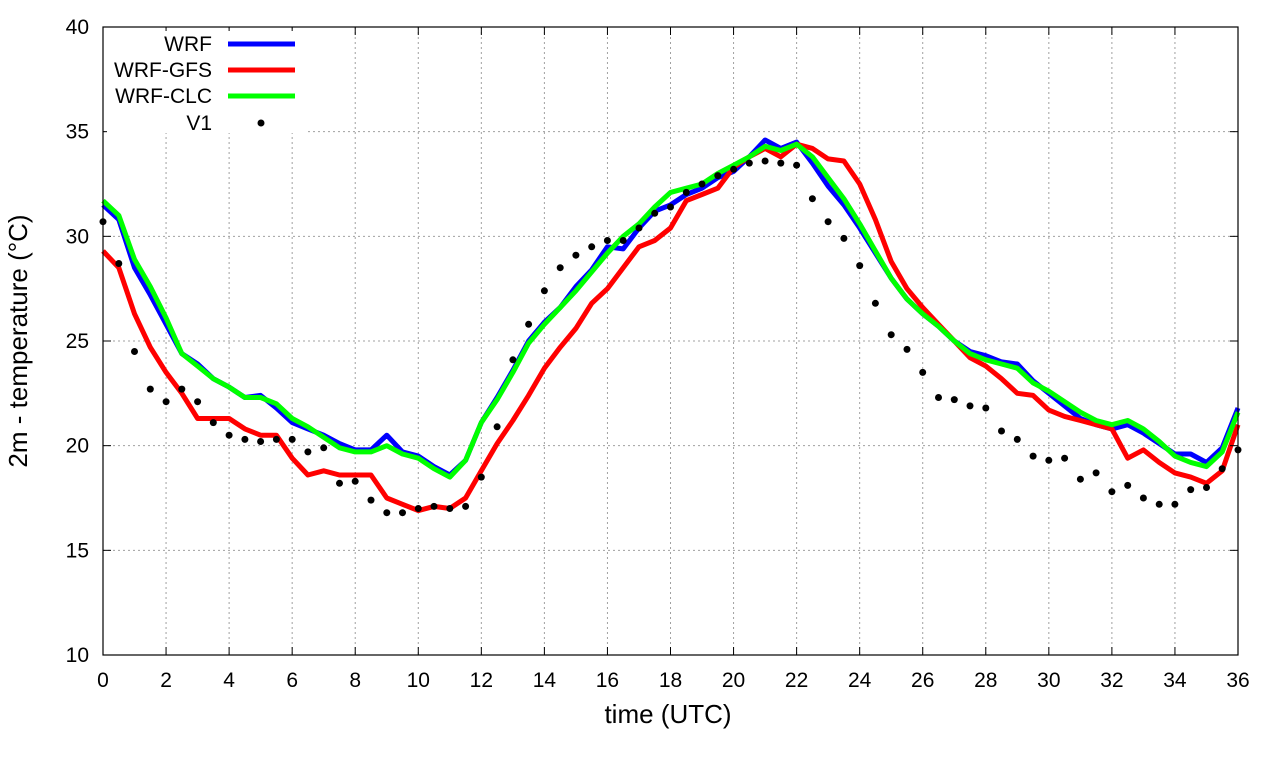 The image size is (1280, 760). What do you see at coordinates (207, 83) in the screenshot?
I see `legend: WRF WRF-GFS WRF-CLC V1` at bounding box center [207, 83].